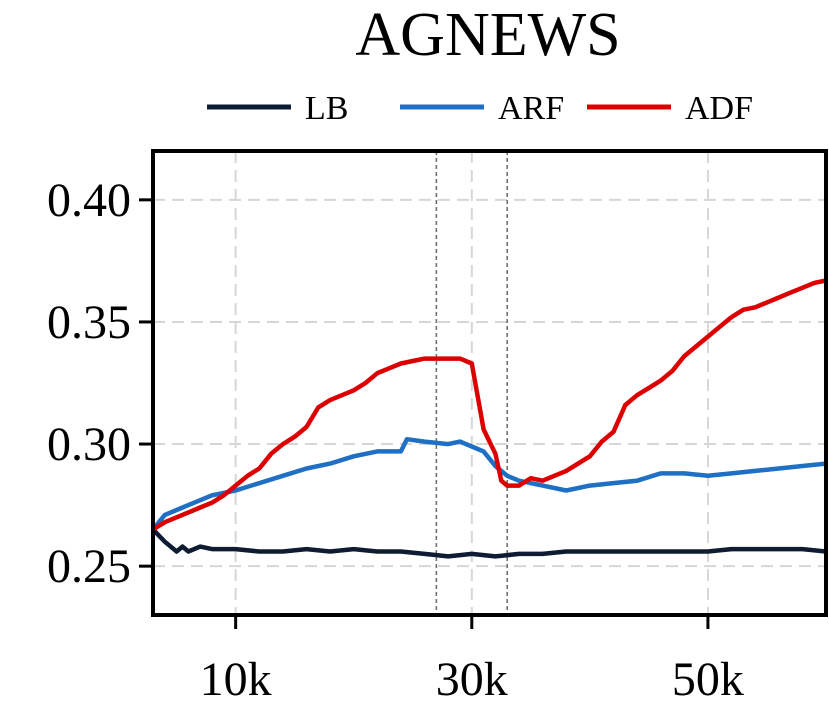  I want to click on series-line-arf, so click(489, 484).